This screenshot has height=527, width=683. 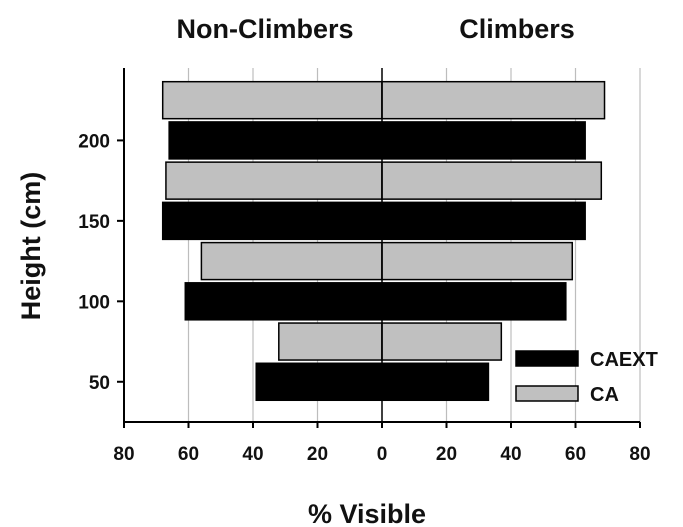 I want to click on y-tick-labels: 50 100 150 200, so click(x=101, y=262).